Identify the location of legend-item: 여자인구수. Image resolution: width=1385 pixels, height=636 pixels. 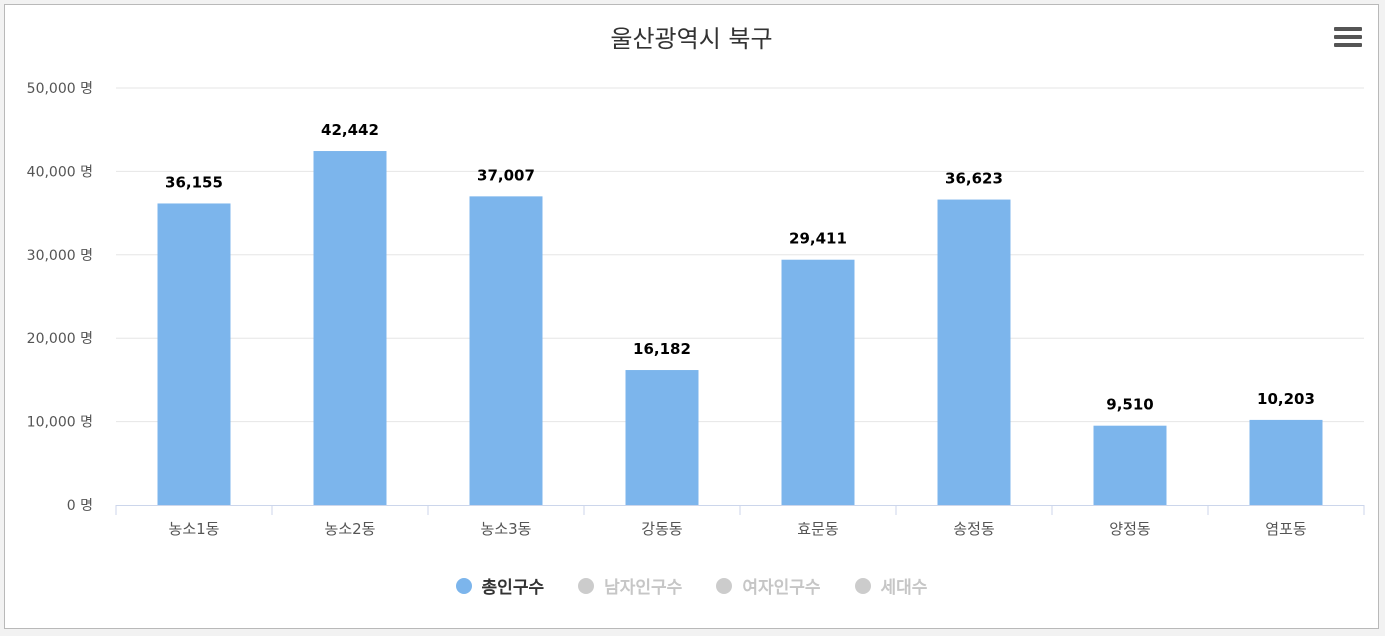
(768, 585).